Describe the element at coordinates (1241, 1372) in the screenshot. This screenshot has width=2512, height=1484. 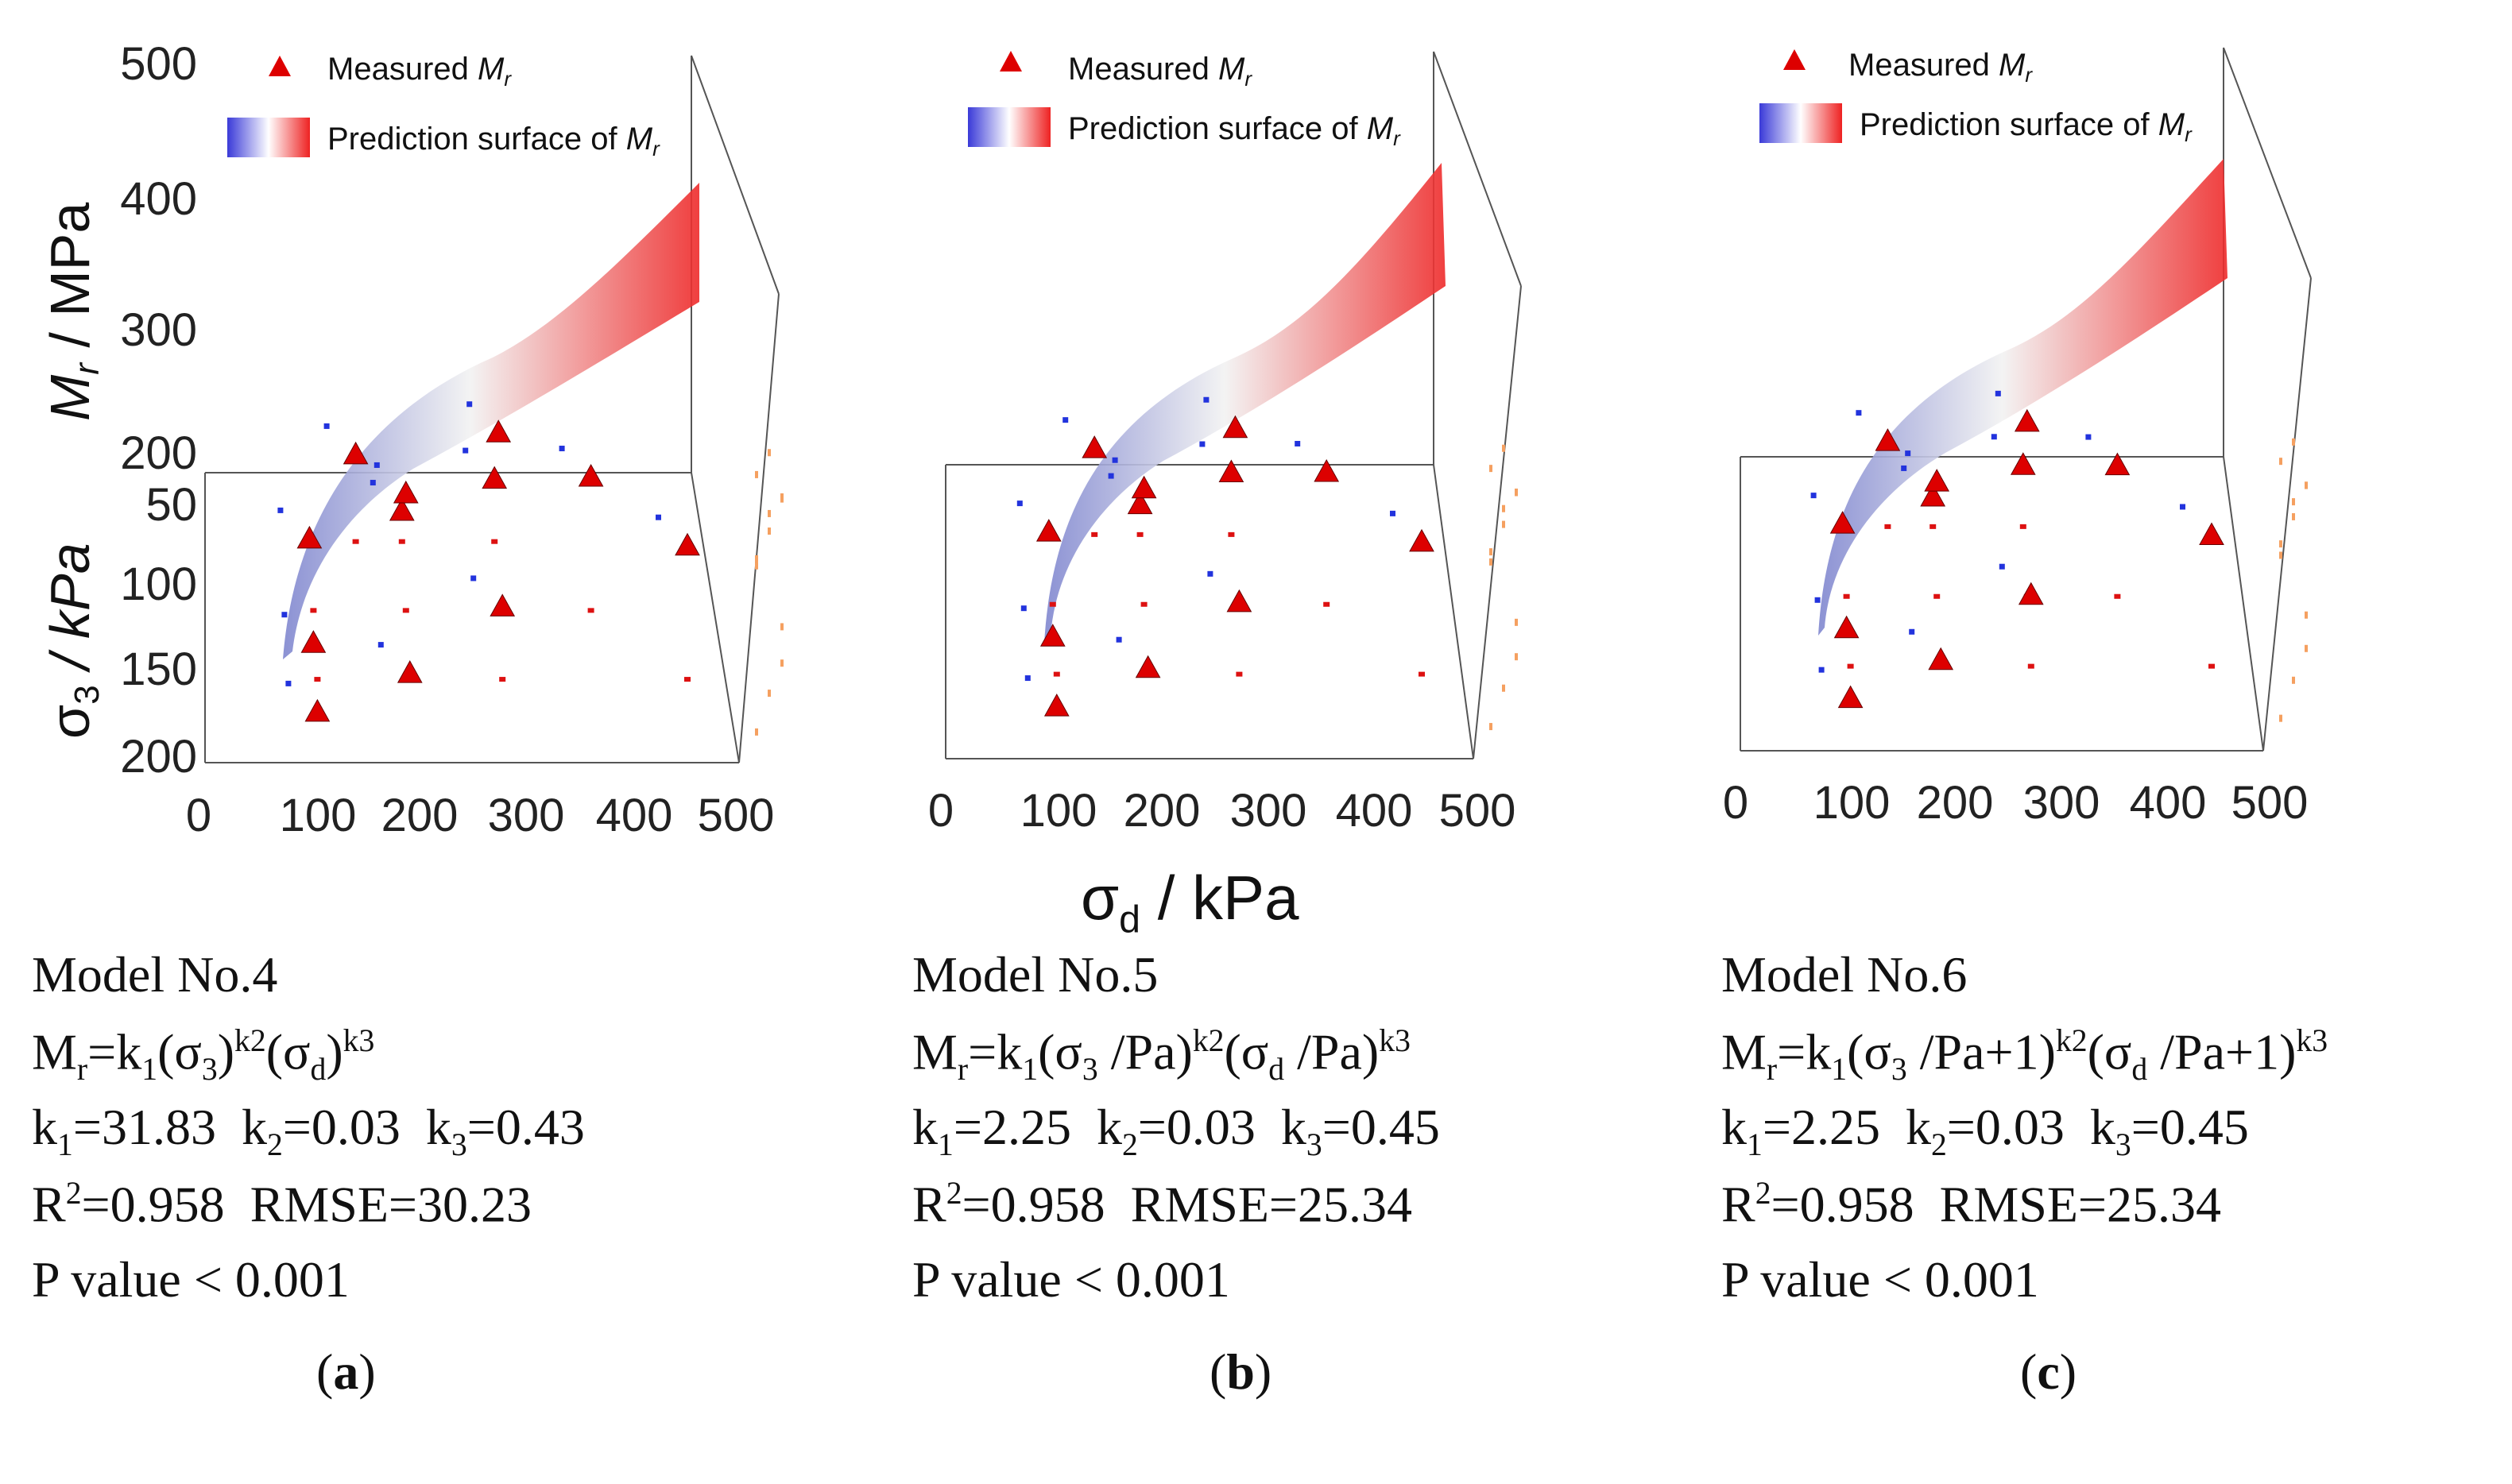
I see `panel-label-b: (b)` at that location.